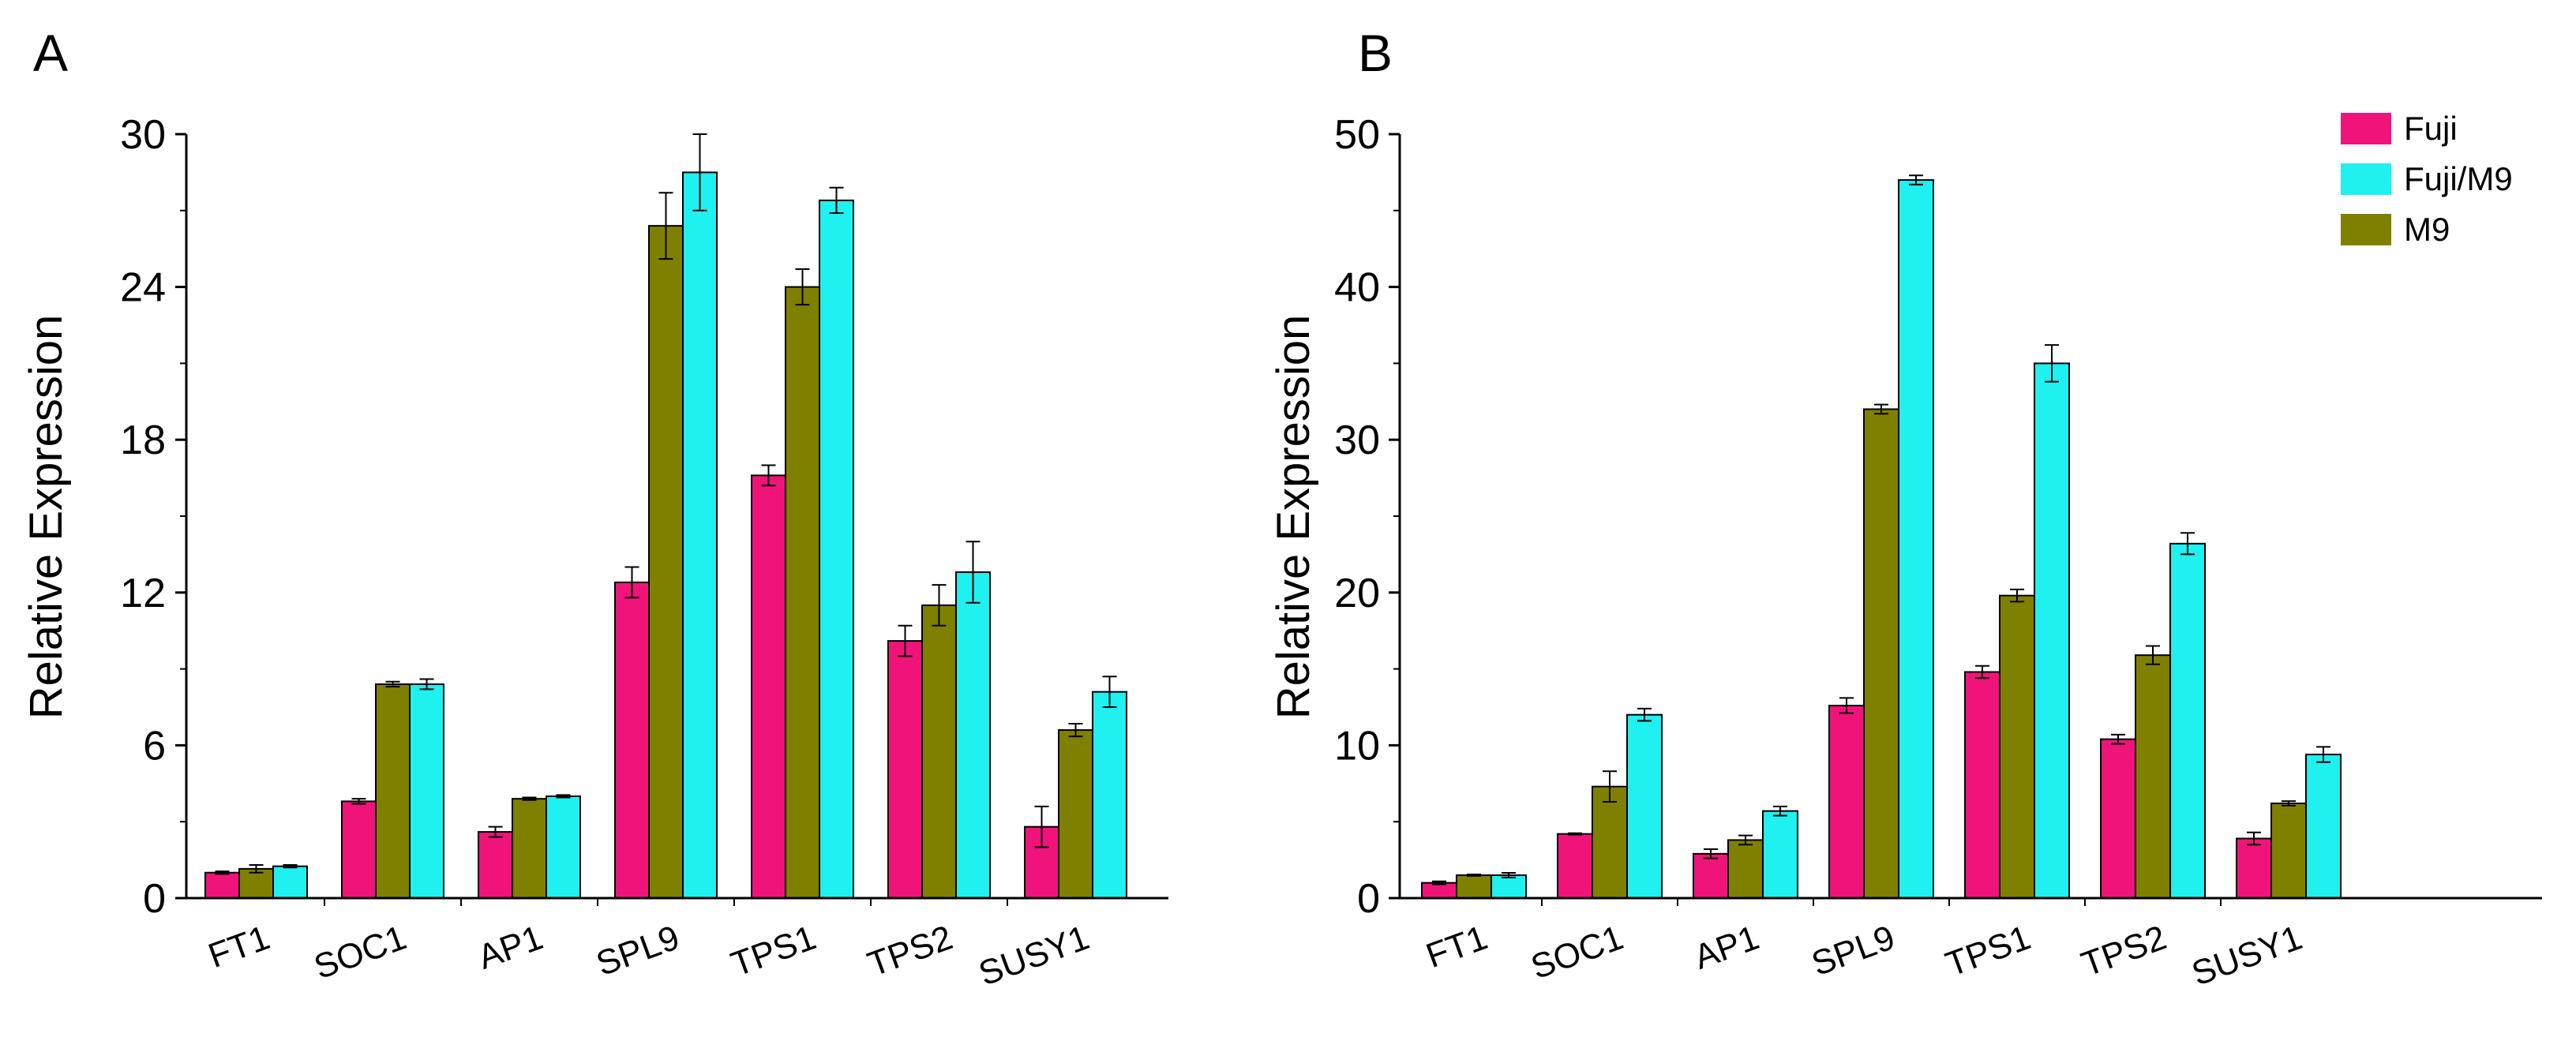 The height and width of the screenshot is (1037, 2576). What do you see at coordinates (154, 899) in the screenshot?
I see `y-tick-label-a-0: 0` at bounding box center [154, 899].